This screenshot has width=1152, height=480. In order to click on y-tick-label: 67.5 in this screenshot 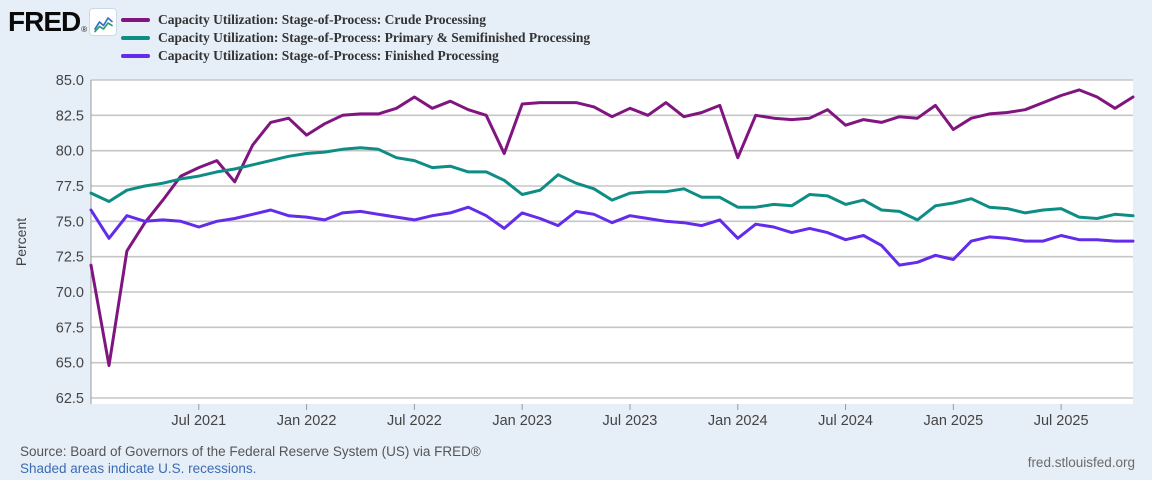, I will do `click(70, 328)`.